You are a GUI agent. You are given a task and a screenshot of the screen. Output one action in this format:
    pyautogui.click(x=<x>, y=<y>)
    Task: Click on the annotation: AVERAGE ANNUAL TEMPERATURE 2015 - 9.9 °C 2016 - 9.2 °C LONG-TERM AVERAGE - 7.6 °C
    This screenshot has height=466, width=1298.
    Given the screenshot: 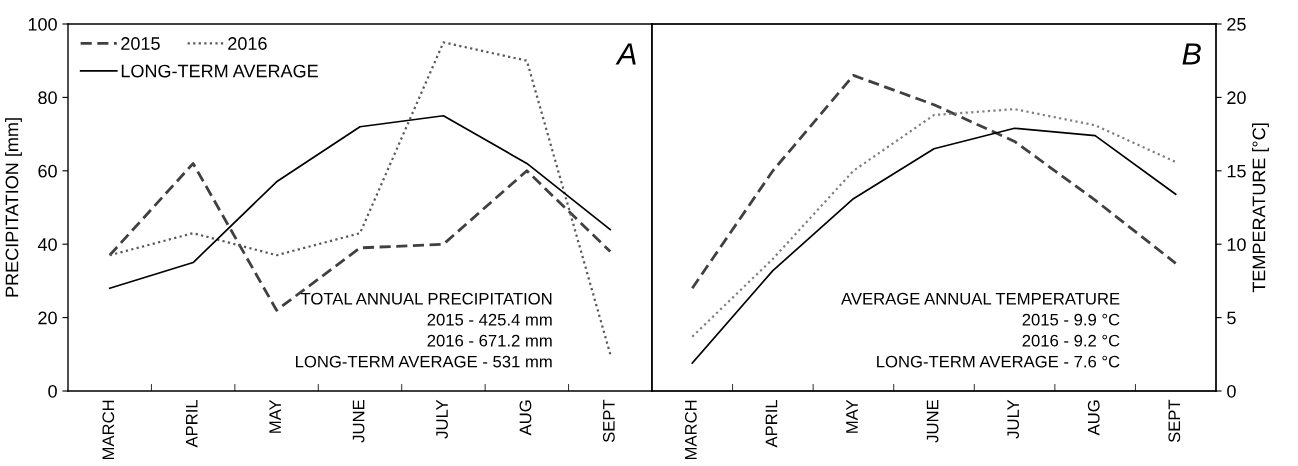 What is the action you would take?
    pyautogui.click(x=980, y=330)
    